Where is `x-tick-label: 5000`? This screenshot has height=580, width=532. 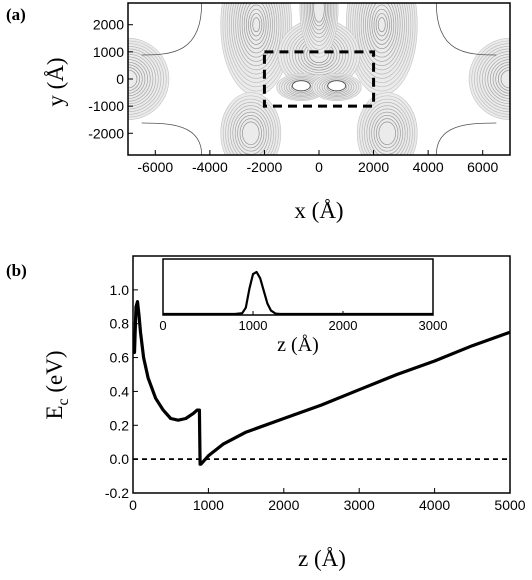
x-tick-label: 5000 is located at coordinates (509, 505).